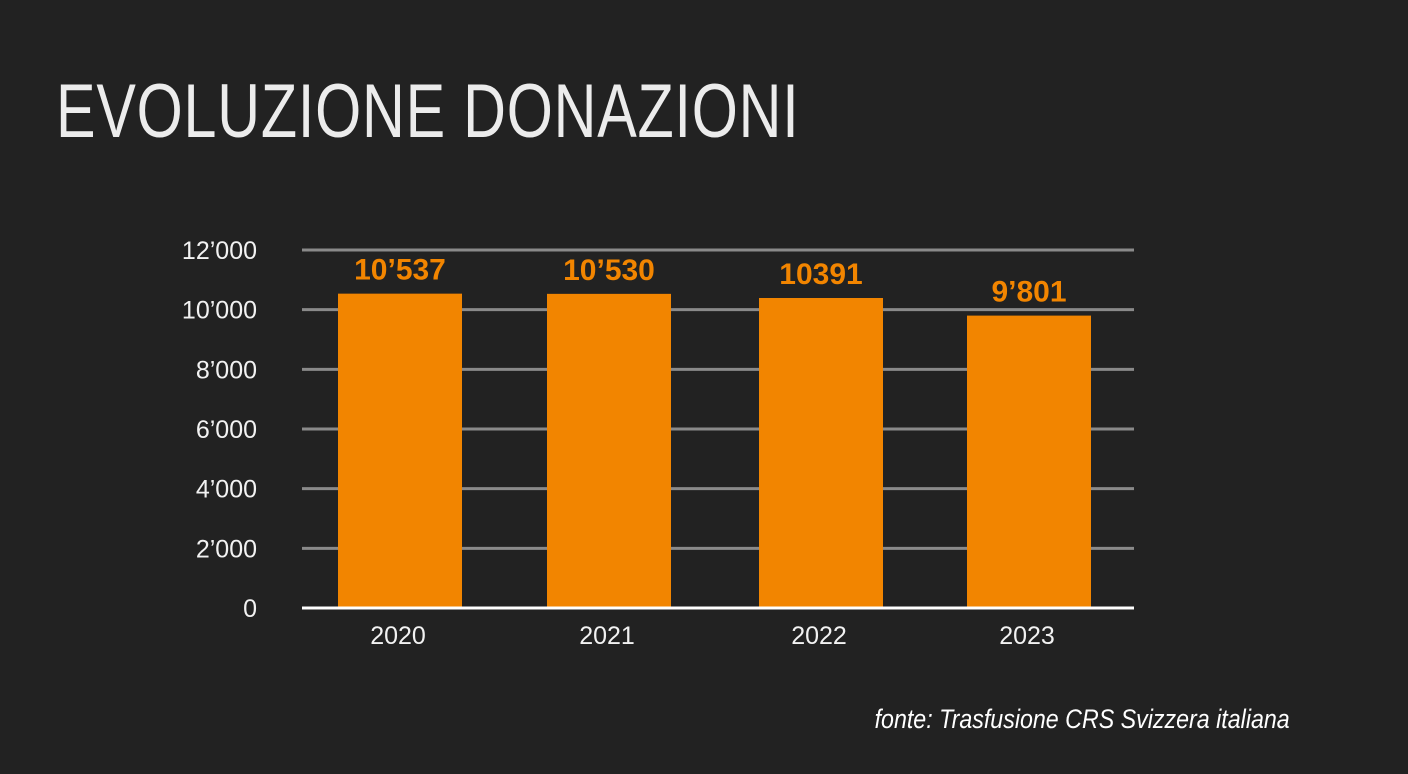 The image size is (1408, 774). I want to click on bar-value-label: 10391, so click(820, 274).